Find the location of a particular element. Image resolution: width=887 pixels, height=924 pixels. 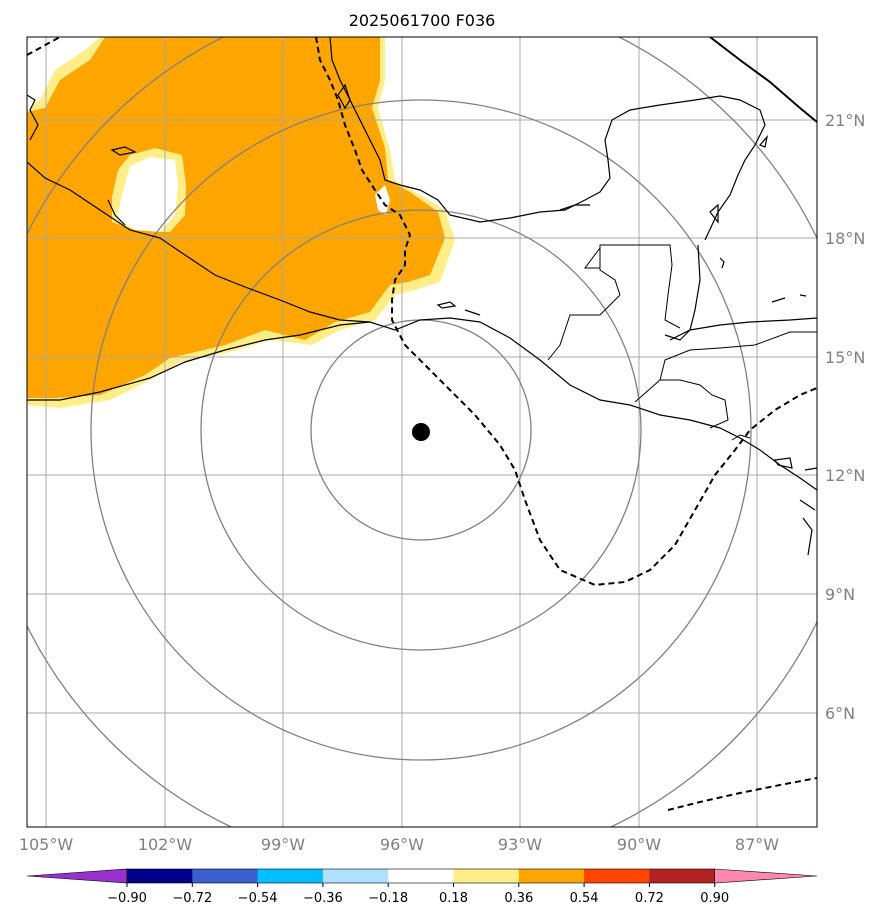

colorbar-label: 0.90 is located at coordinates (714, 898).